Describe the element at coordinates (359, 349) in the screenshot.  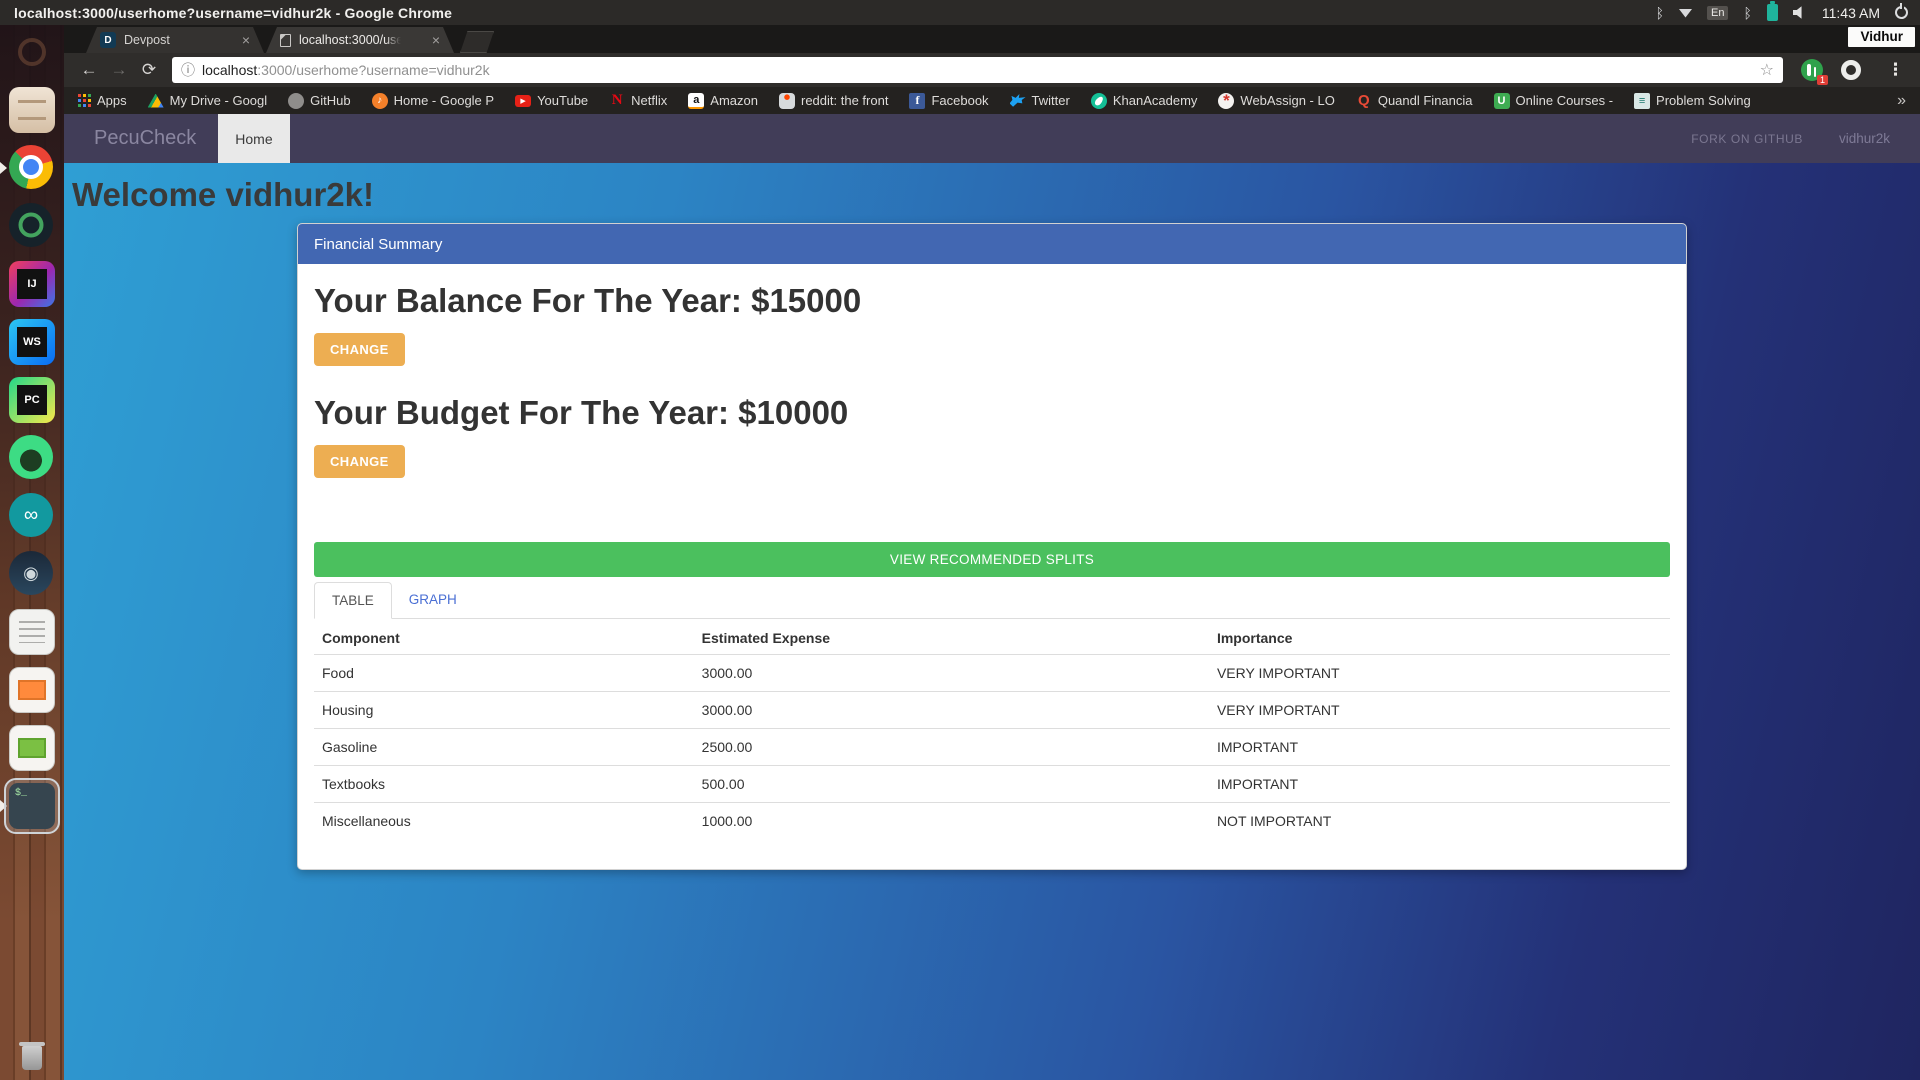
I see `change-balance-button: CHANGE` at that location.